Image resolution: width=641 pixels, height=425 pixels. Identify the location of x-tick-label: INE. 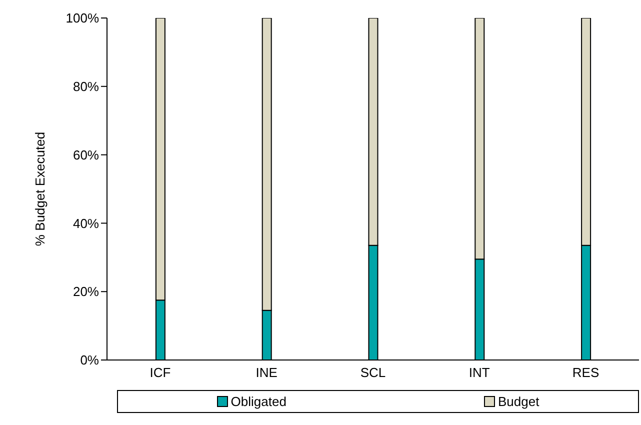
(267, 372).